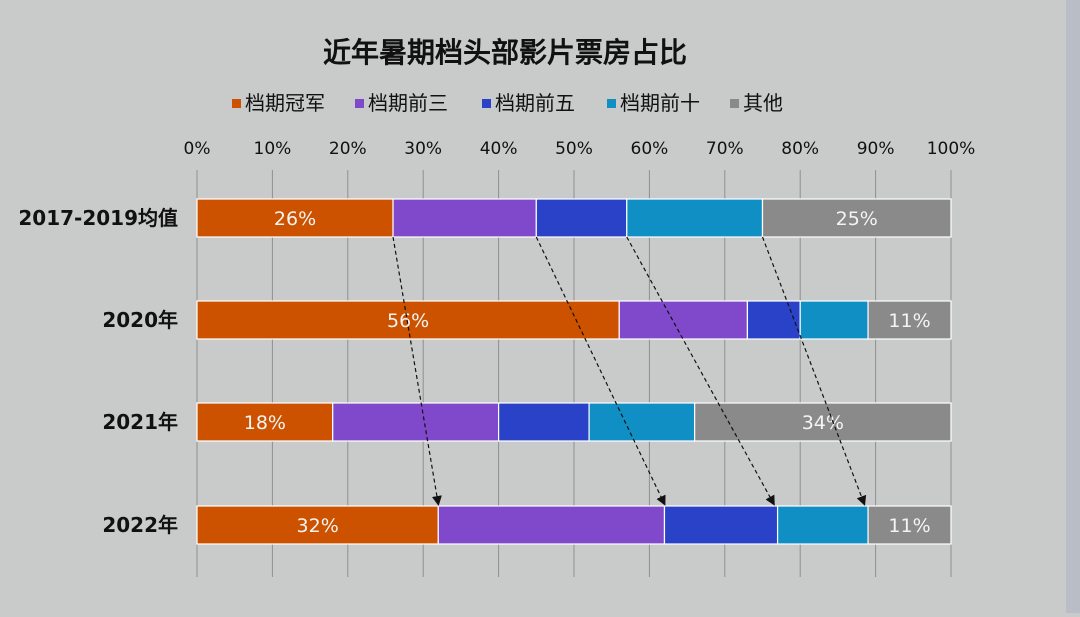  Describe the element at coordinates (423, 149) in the screenshot. I see `x-tick-label: 30%` at that location.